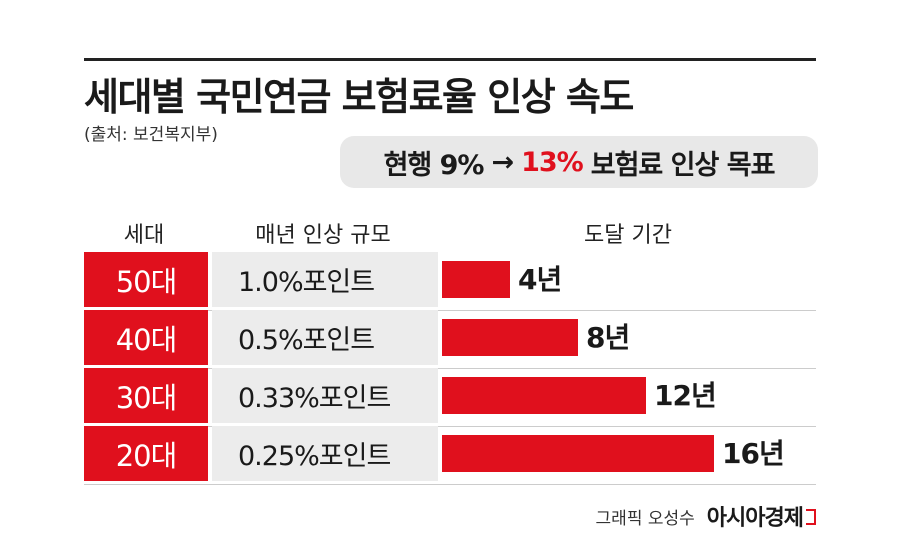 The height and width of the screenshot is (550, 900). What do you see at coordinates (151, 135) in the screenshot?
I see `source-note: (출처: 보건복지부)` at bounding box center [151, 135].